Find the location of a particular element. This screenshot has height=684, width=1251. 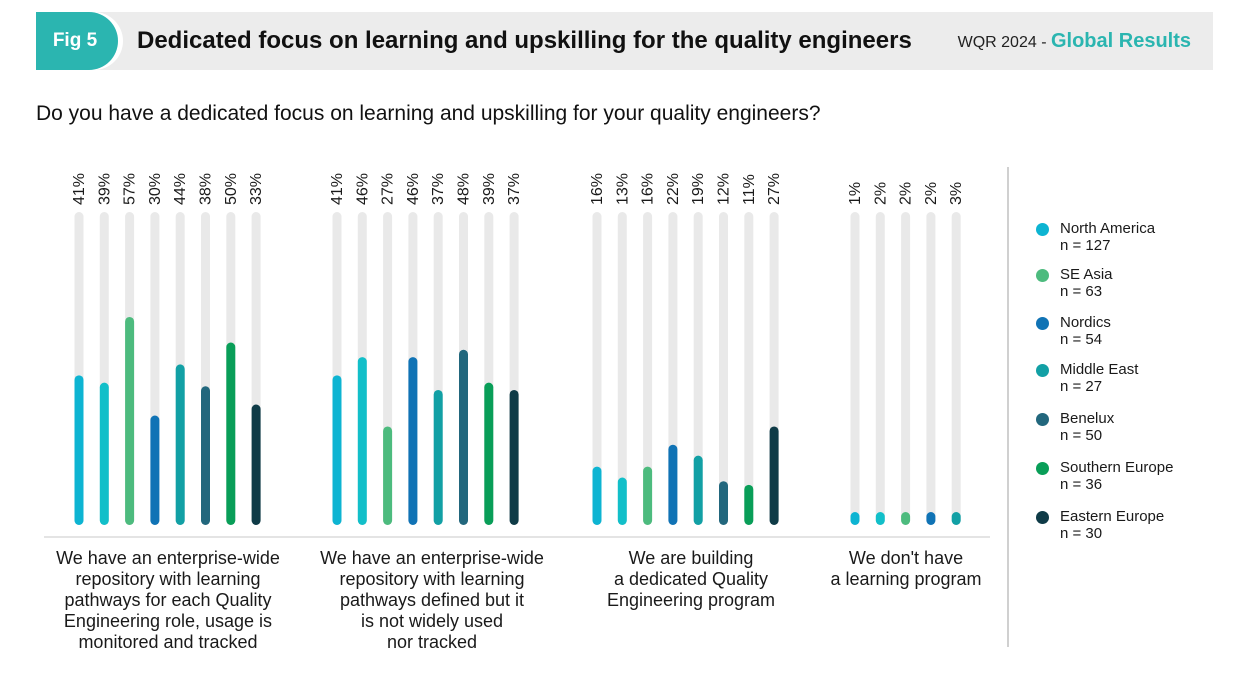

data-value-label: 12% is located at coordinates (724, 189).